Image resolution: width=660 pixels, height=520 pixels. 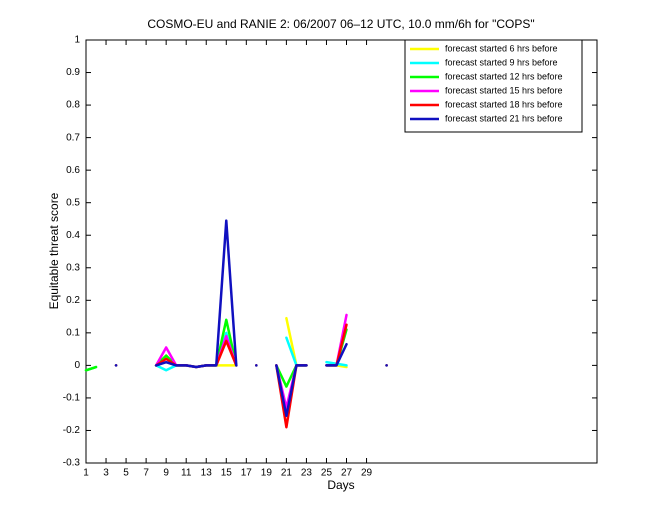 I want to click on x-tick-label: 17, so click(x=247, y=473).